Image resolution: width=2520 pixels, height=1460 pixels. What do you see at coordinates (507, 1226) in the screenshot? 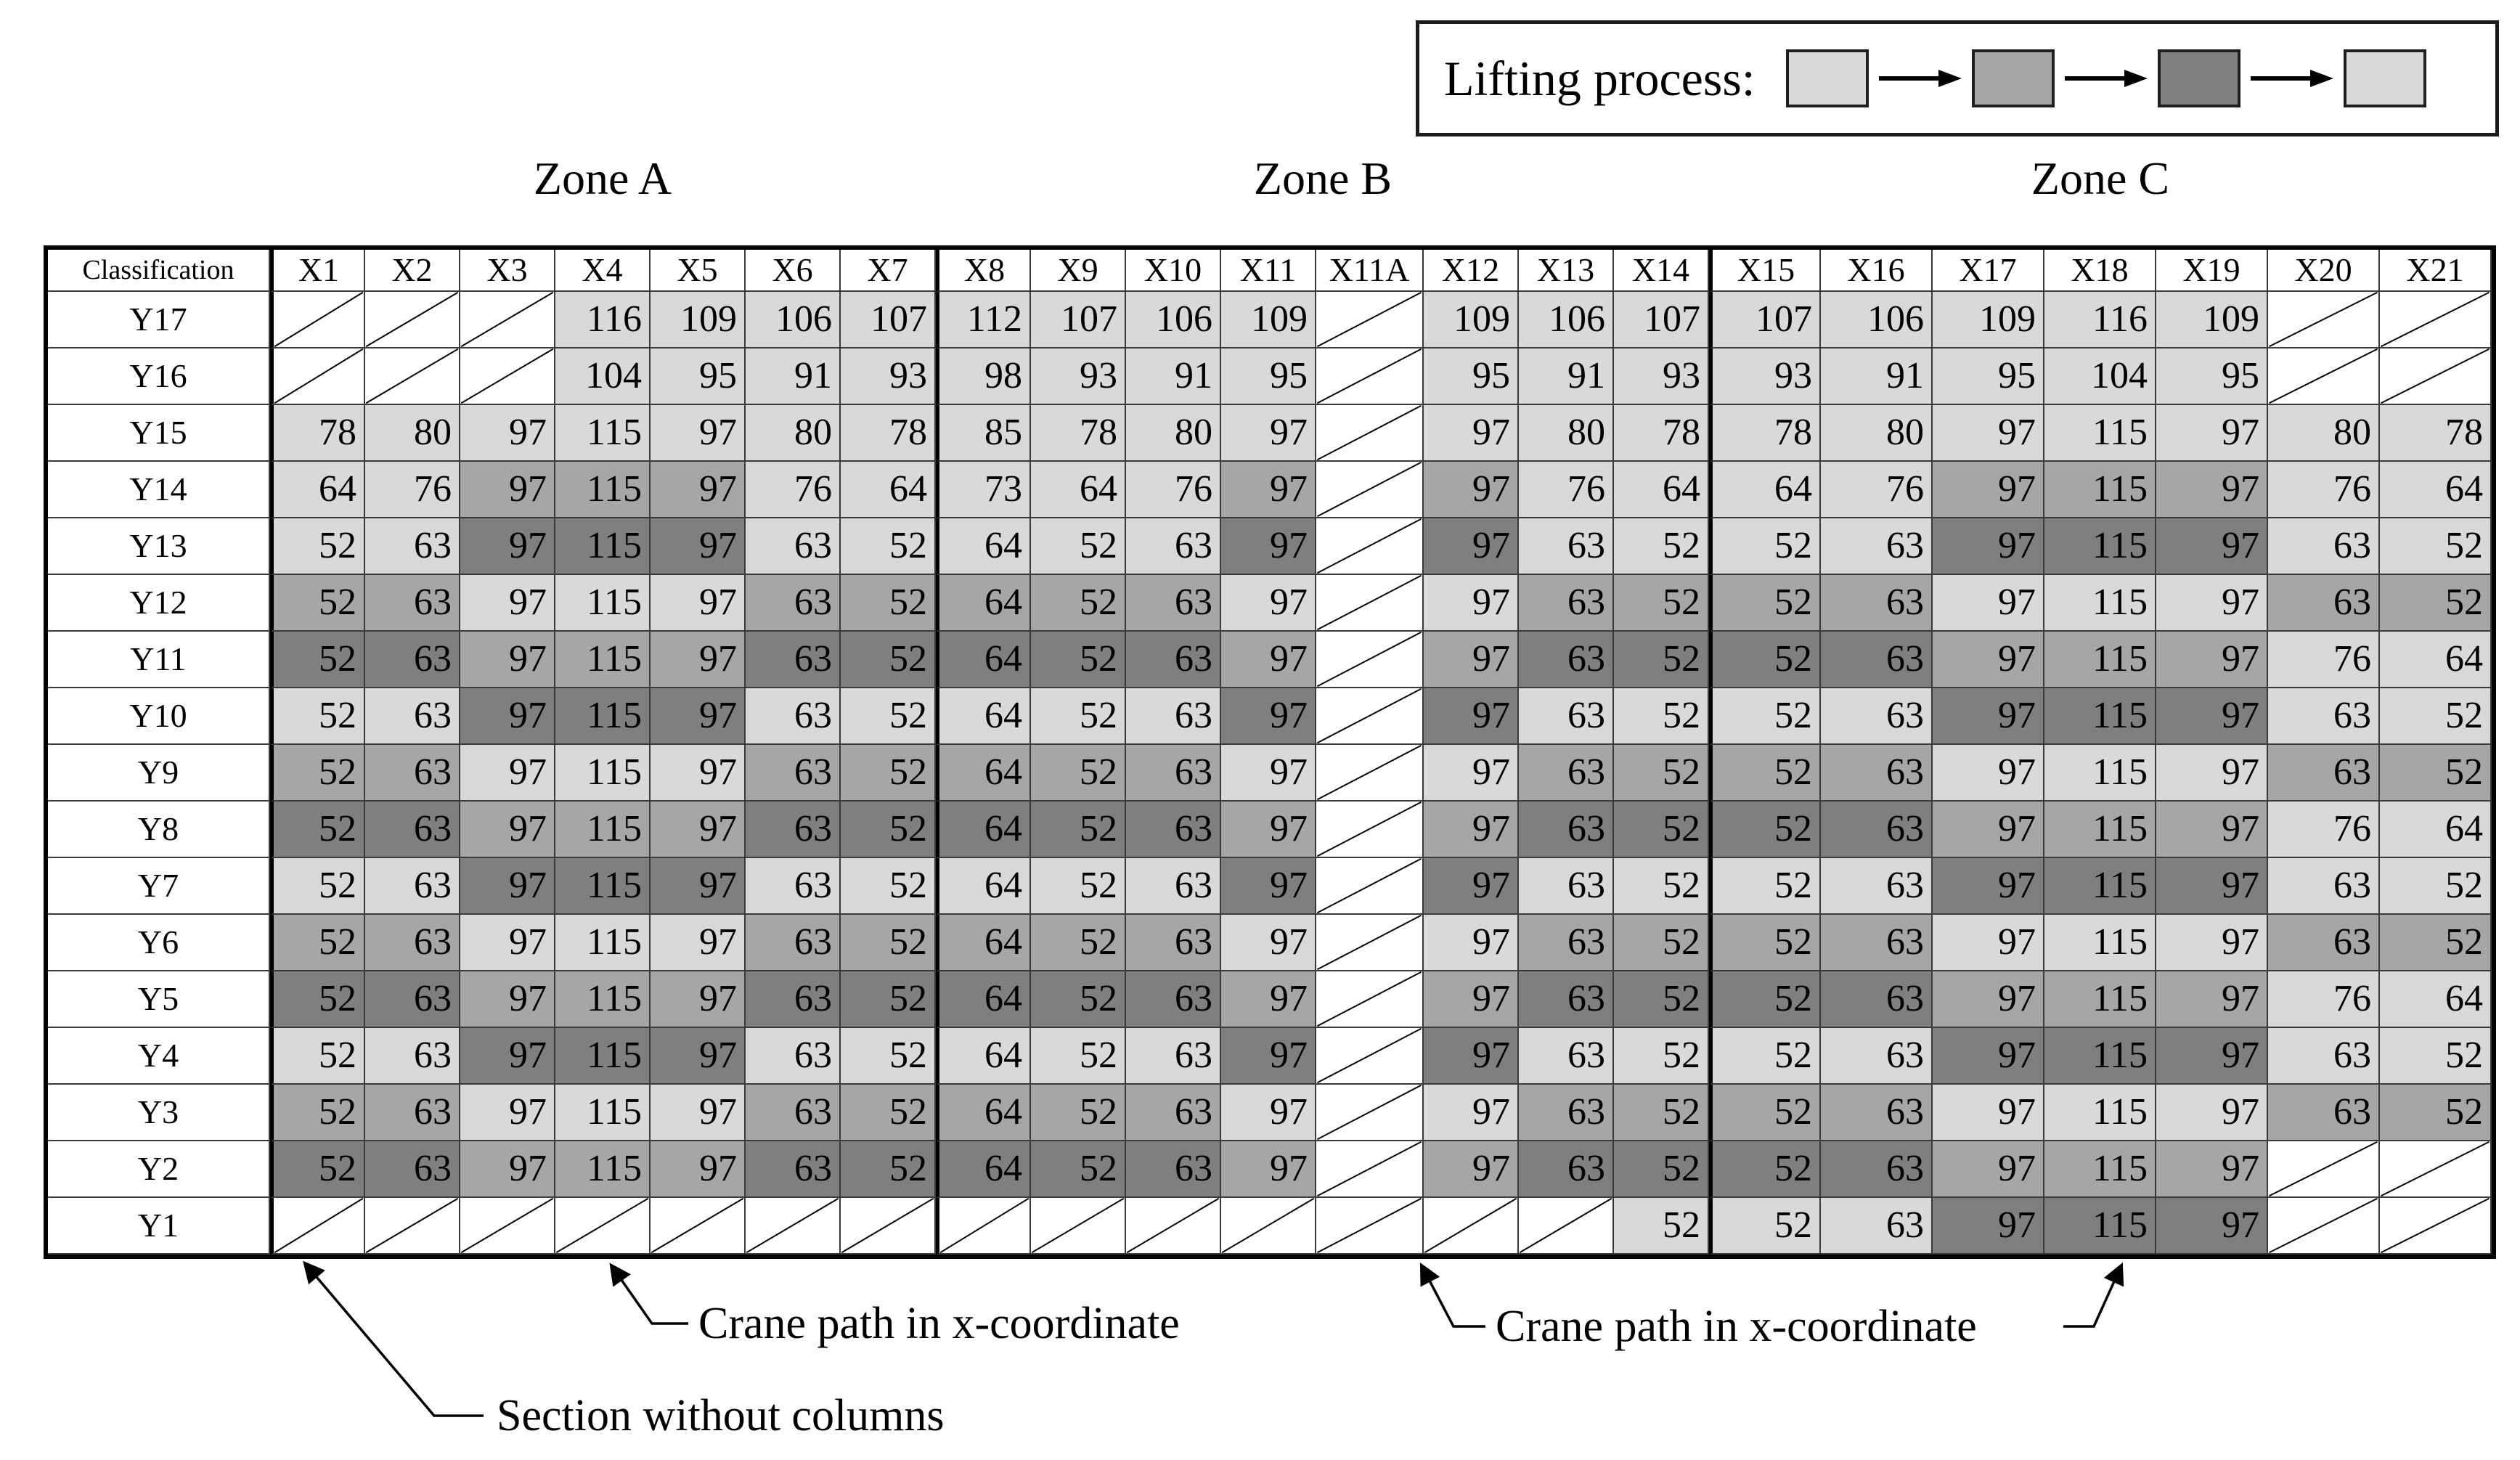
I see `cell-X3-Y1` at bounding box center [507, 1226].